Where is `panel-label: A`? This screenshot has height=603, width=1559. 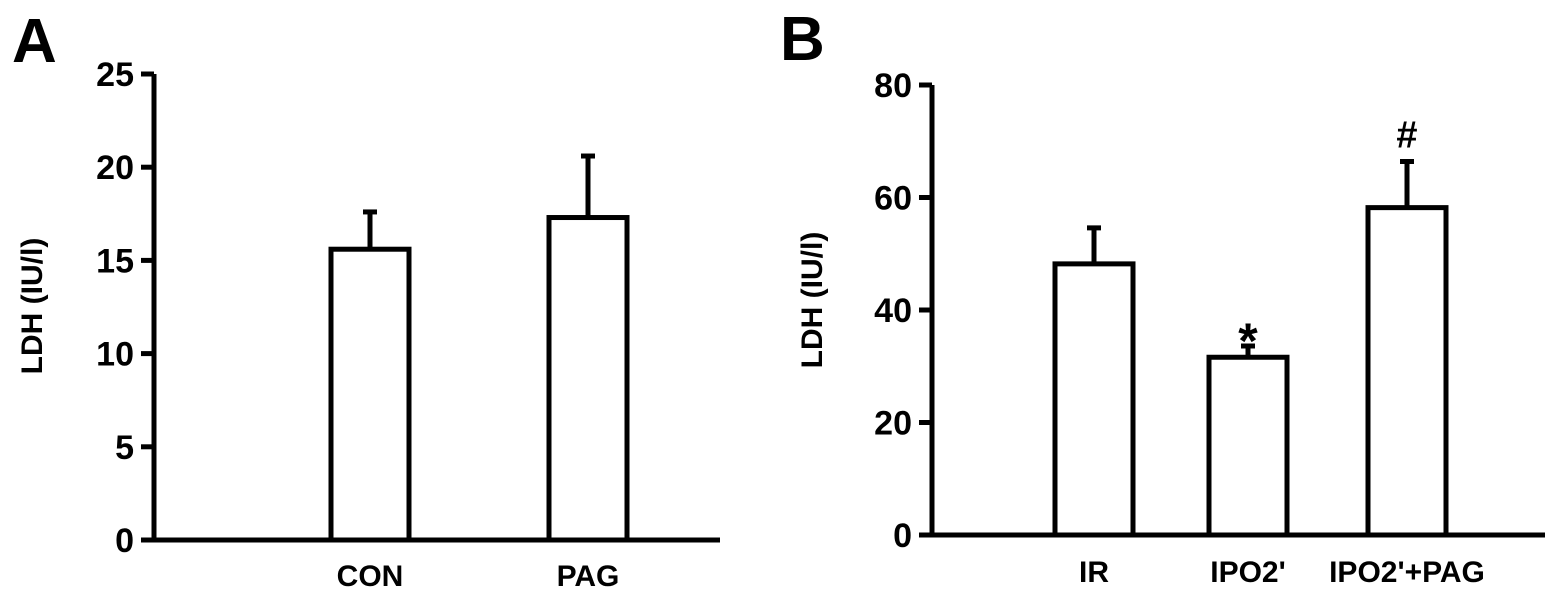
panel-label: A is located at coordinates (34, 41).